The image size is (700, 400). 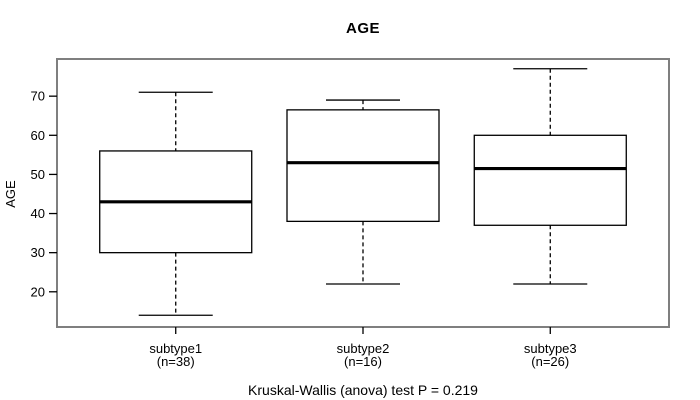 I want to click on y-tick-label: 50, so click(x=38, y=174).